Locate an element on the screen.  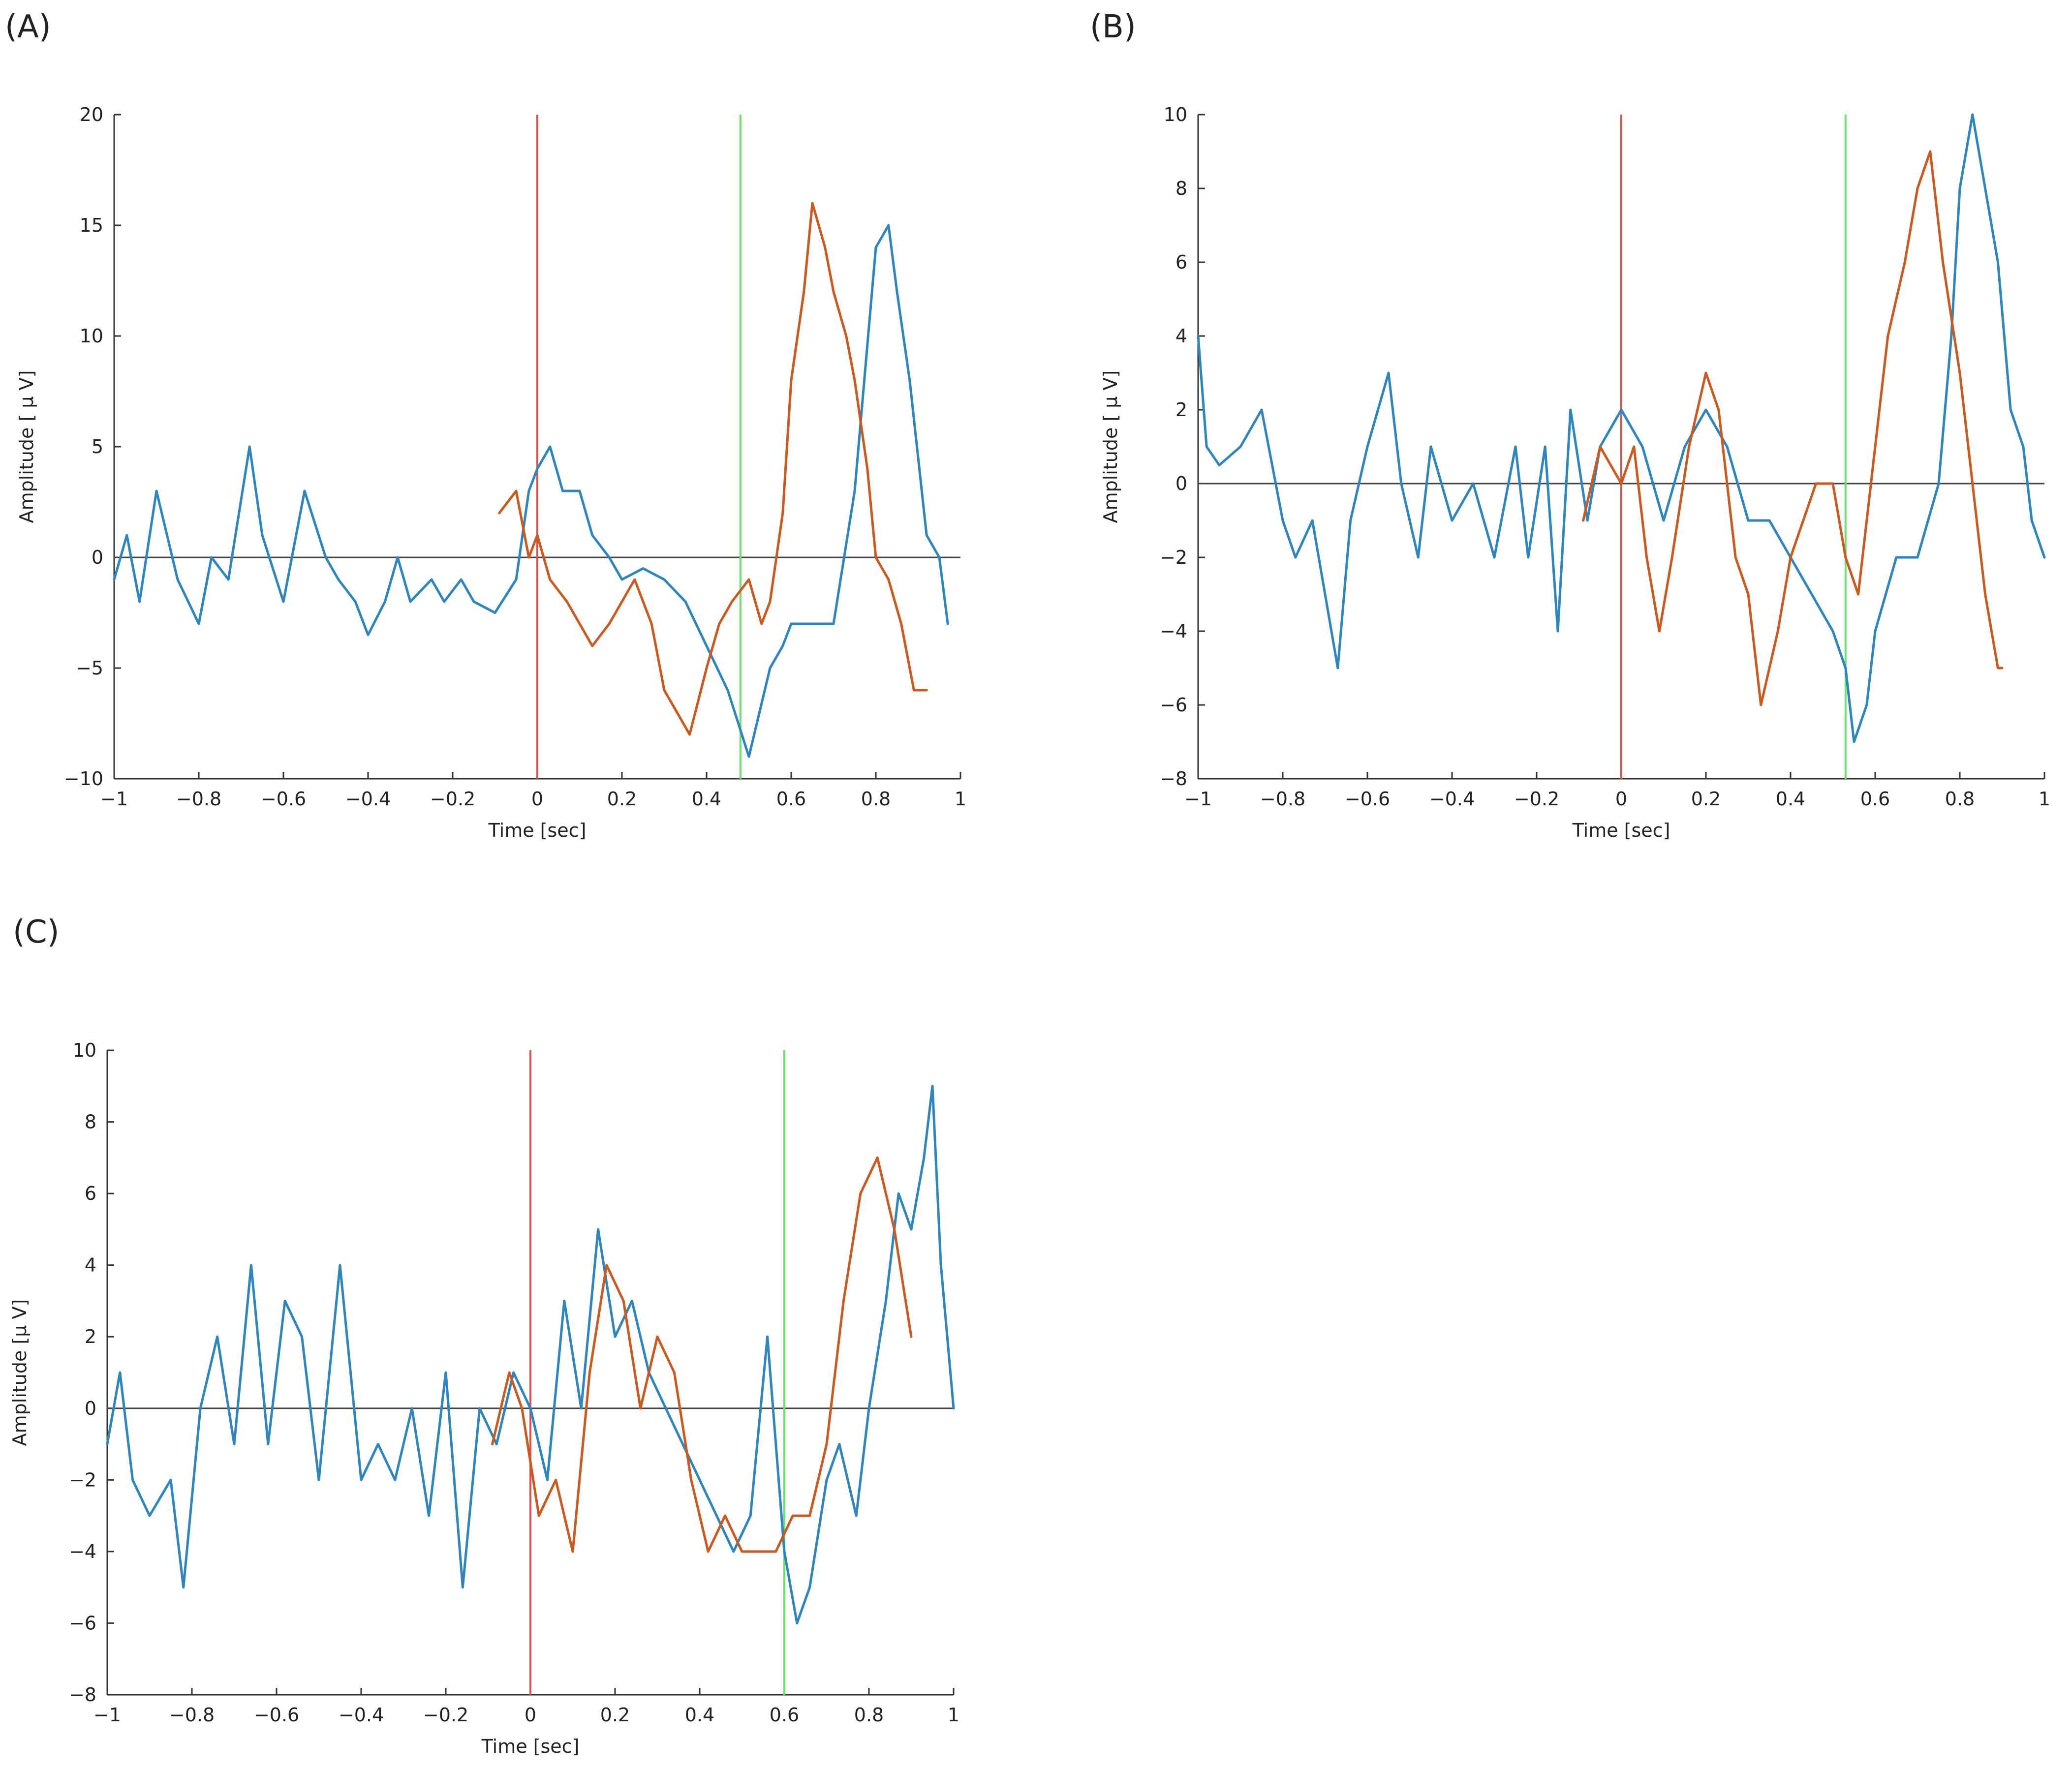
panel-label-c: (C) is located at coordinates (37, 932).